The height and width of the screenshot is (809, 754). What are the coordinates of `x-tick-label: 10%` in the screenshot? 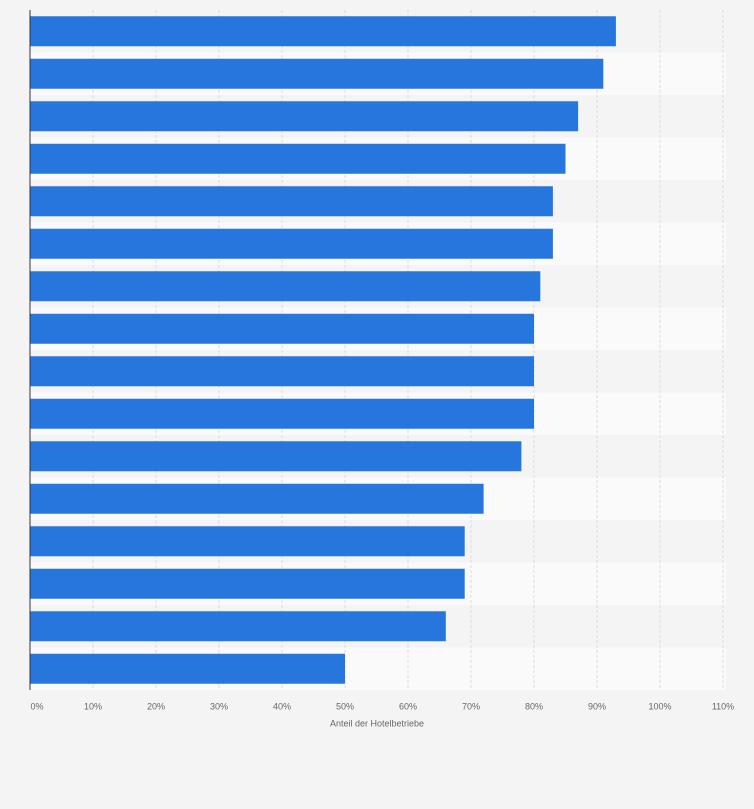 It's located at (93, 706).